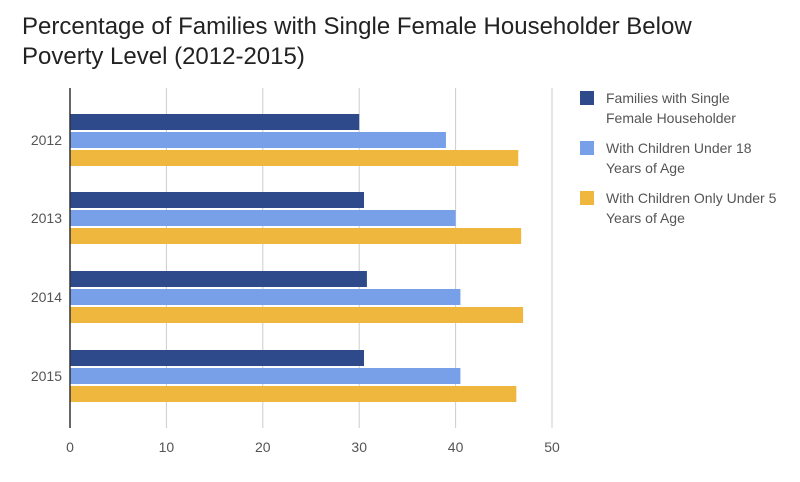  What do you see at coordinates (456, 447) in the screenshot?
I see `x-tick-label: 40` at bounding box center [456, 447].